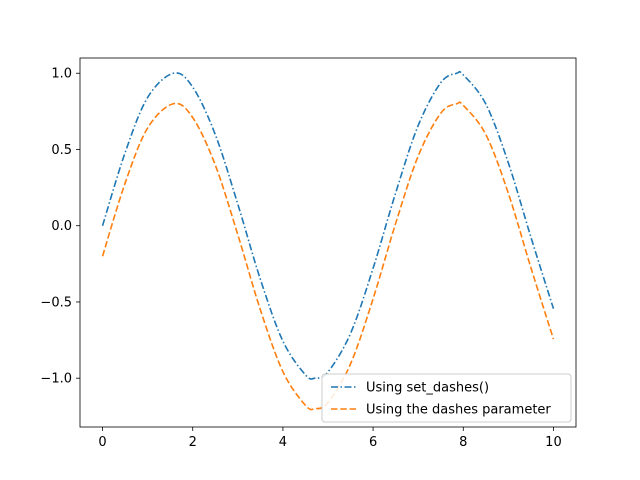 Image resolution: width=640 pixels, height=480 pixels. What do you see at coordinates (553, 442) in the screenshot?
I see `x-tick-label: 10` at bounding box center [553, 442].